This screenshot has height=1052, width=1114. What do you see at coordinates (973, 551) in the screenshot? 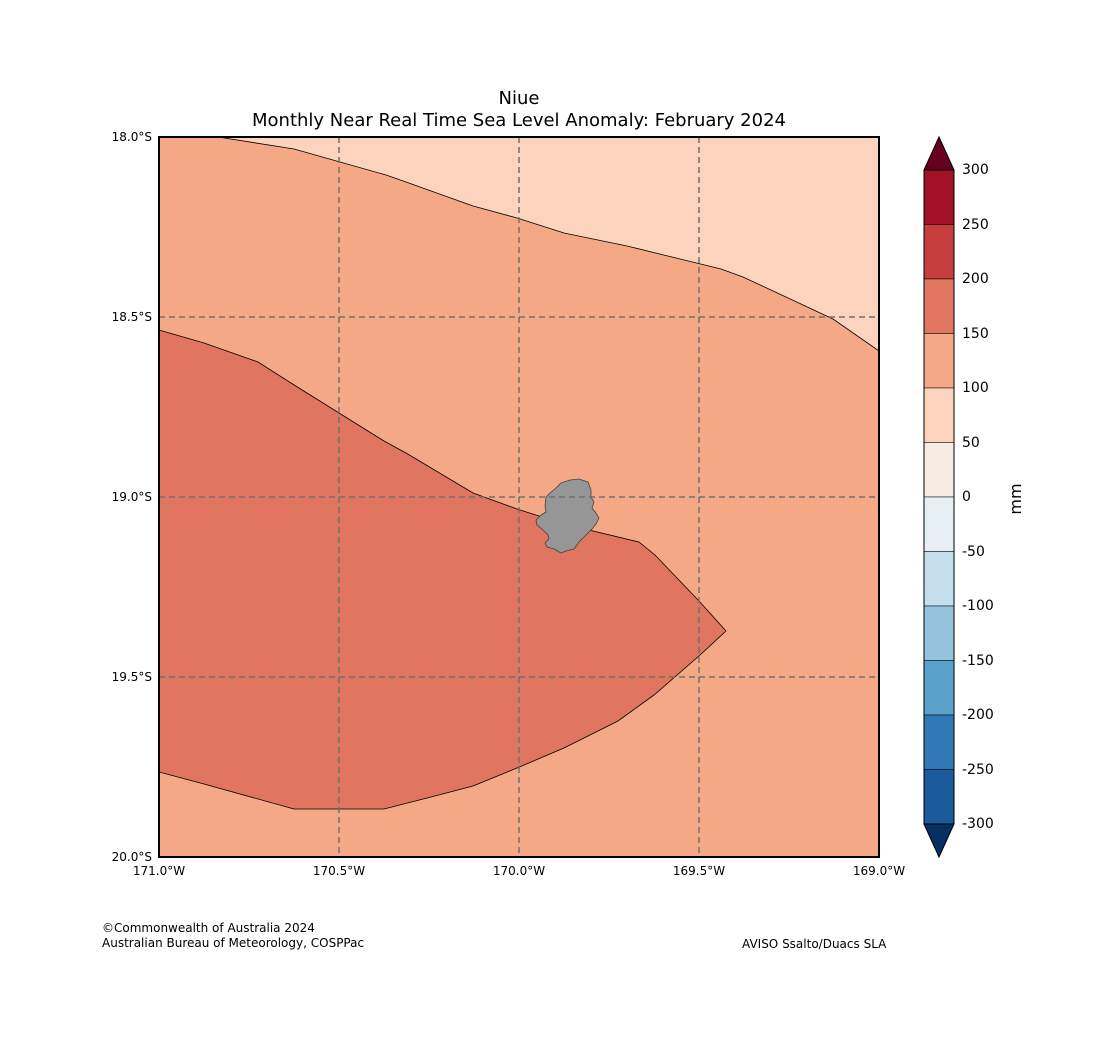
I see `colorbar-tick-label: -50` at bounding box center [973, 551].